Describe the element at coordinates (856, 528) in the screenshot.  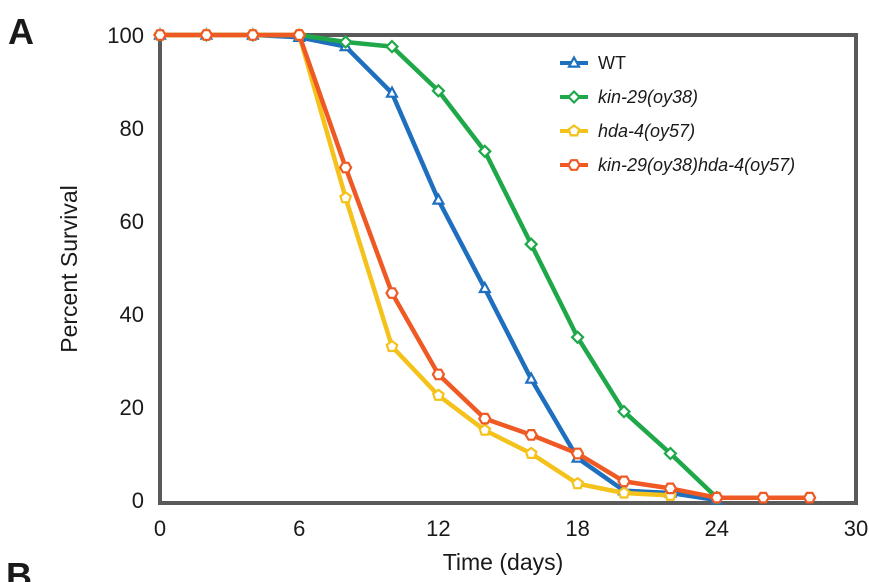
I see `x-tick-label: 30` at that location.